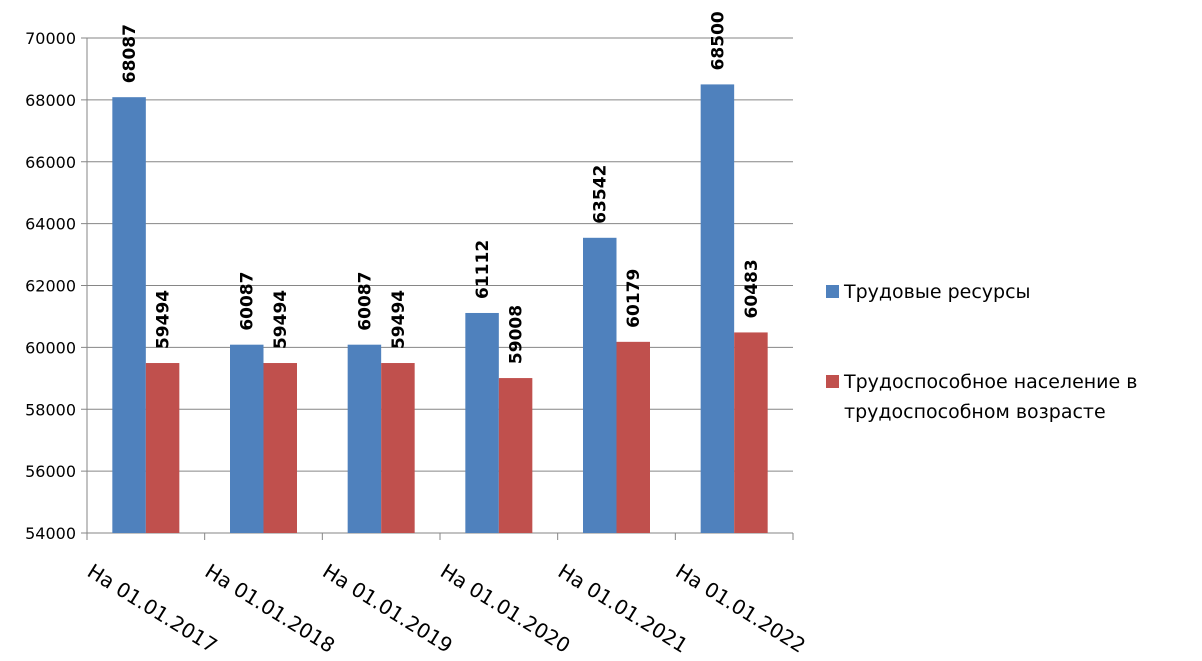 The image size is (1202, 661). What do you see at coordinates (50, 100) in the screenshot?
I see `y-tick-label: 68000` at bounding box center [50, 100].